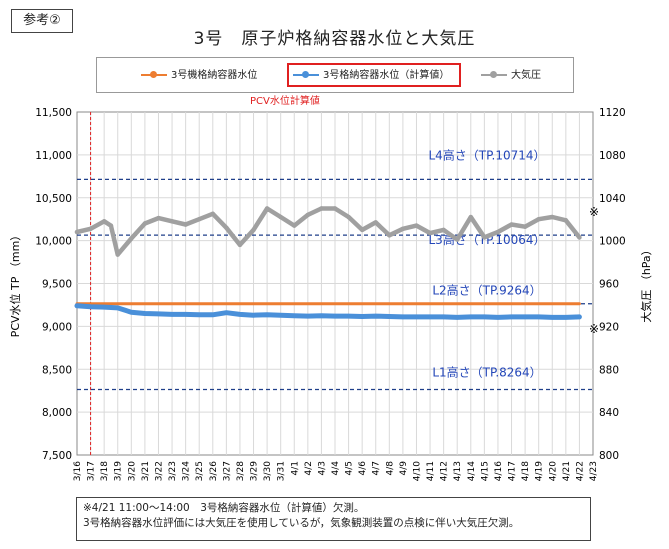 The width and height of the screenshot is (669, 549). Describe the element at coordinates (57, 370) in the screenshot. I see `y-tick-label: 8,500` at that location.